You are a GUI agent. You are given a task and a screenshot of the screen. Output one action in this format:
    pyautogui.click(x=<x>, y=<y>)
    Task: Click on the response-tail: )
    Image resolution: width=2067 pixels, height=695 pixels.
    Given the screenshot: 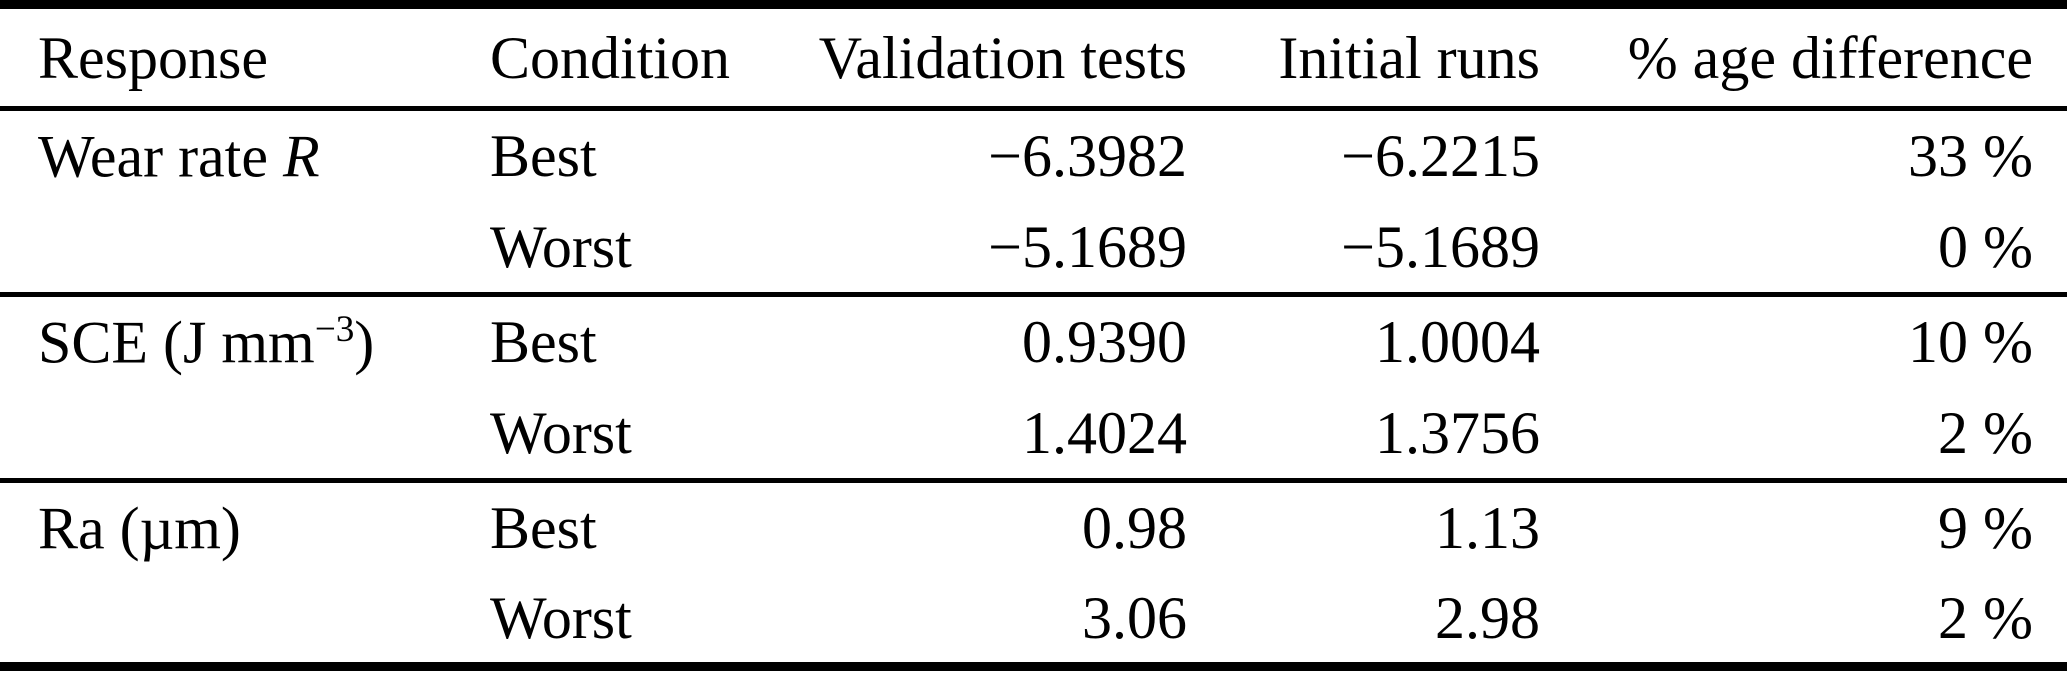 What is the action you would take?
    pyautogui.click(x=364, y=343)
    